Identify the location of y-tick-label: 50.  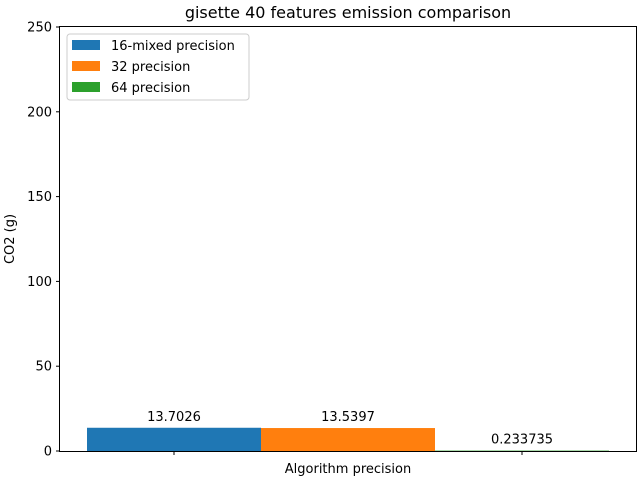
(43, 367).